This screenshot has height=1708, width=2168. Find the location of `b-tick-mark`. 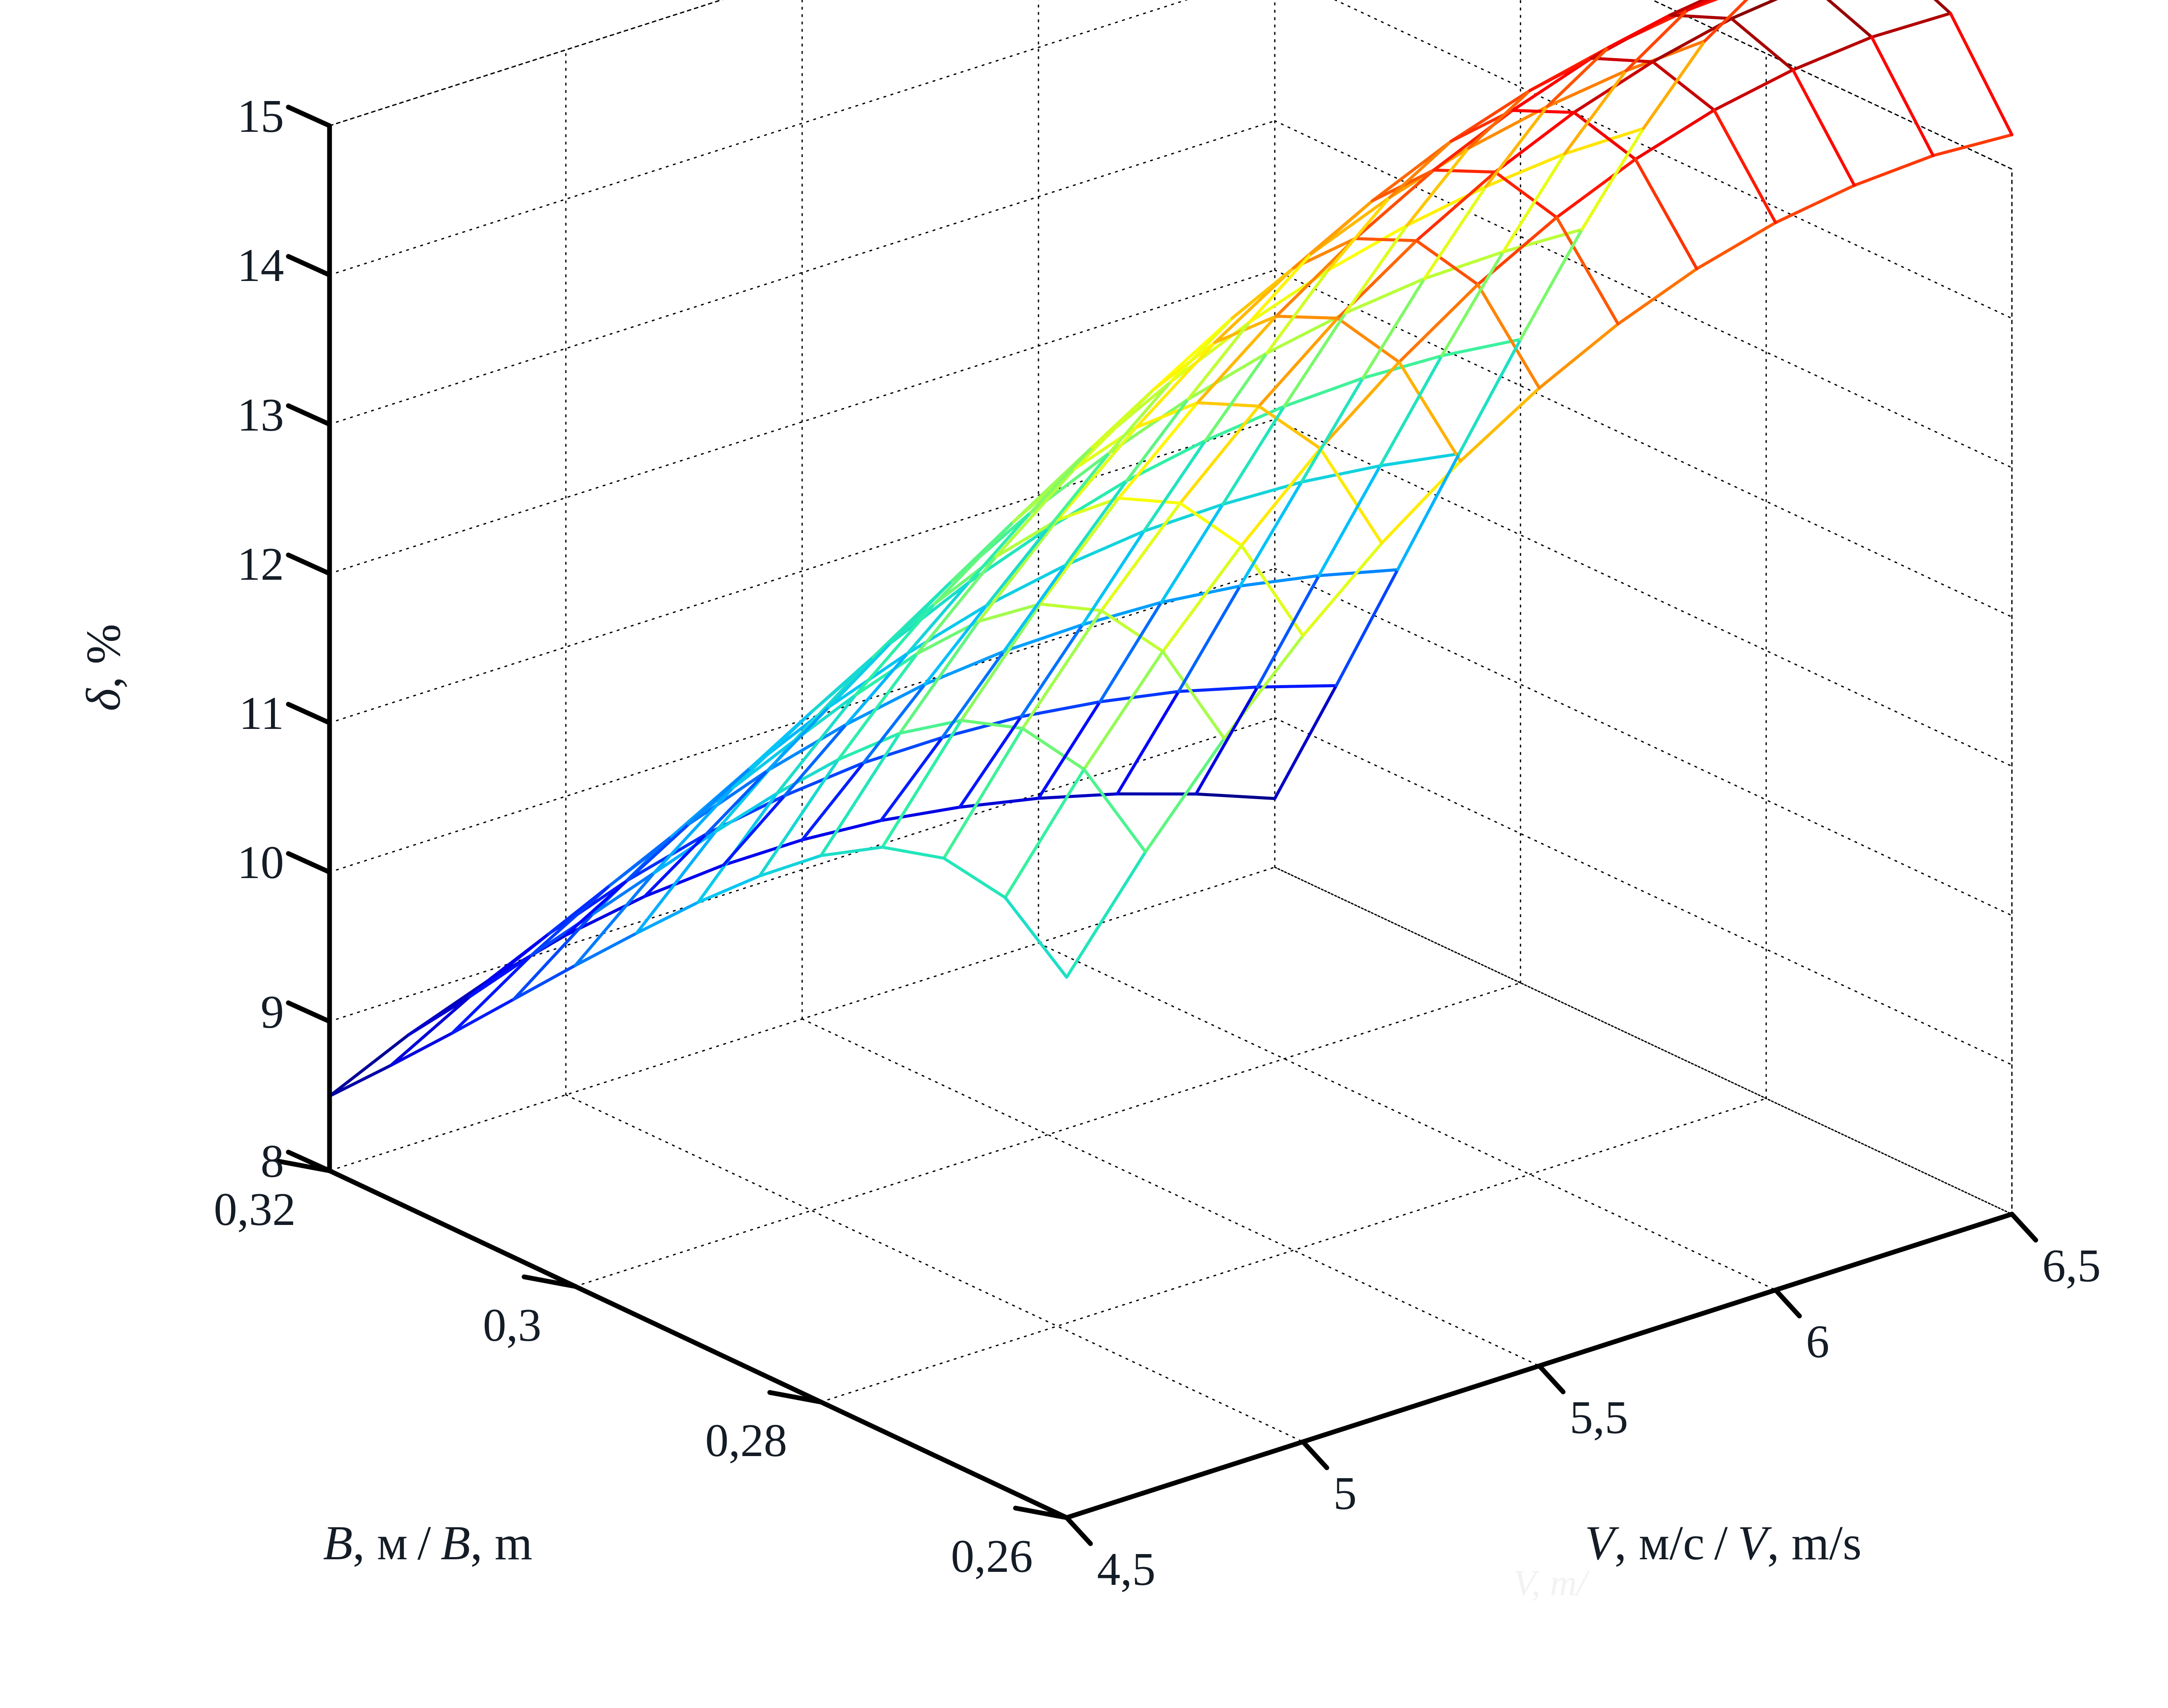

b-tick-mark is located at coordinates (795, 1397).